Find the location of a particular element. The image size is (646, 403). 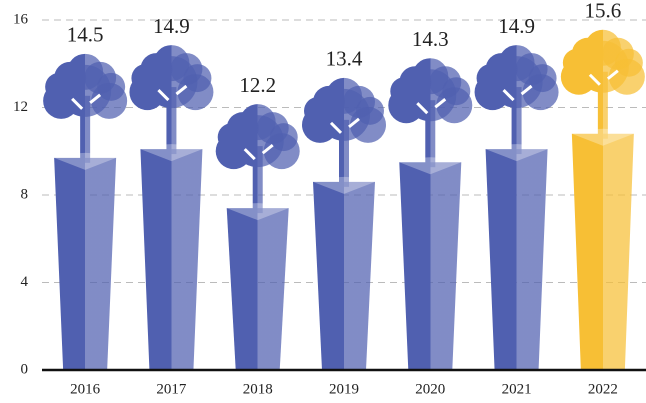

y-tick-label: 4 is located at coordinates (25, 282).